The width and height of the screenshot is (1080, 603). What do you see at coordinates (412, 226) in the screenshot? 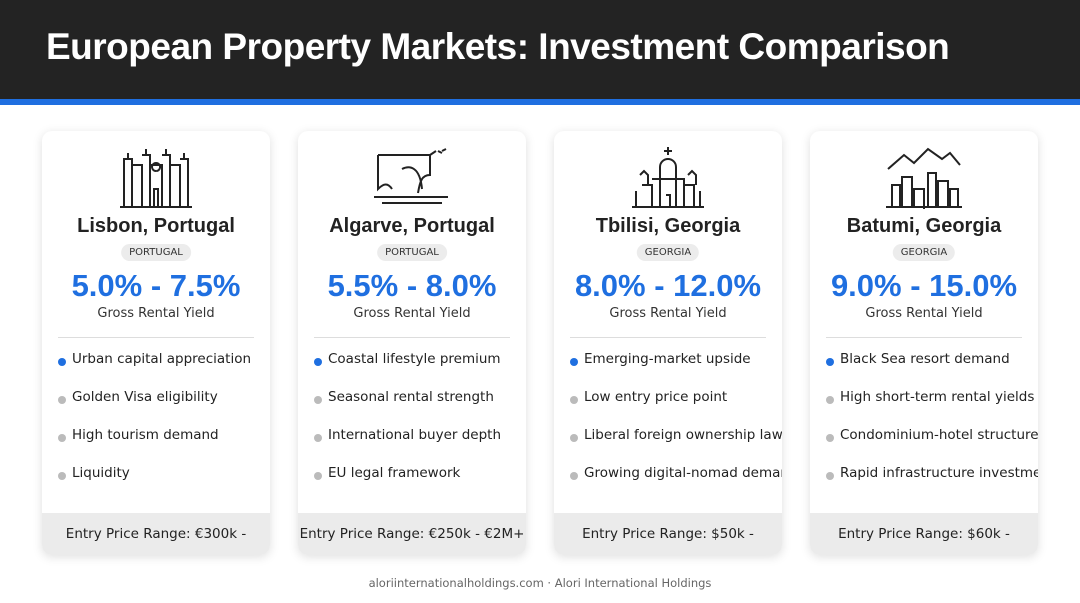
I see `city-name: Algarve, Portugal` at bounding box center [412, 226].